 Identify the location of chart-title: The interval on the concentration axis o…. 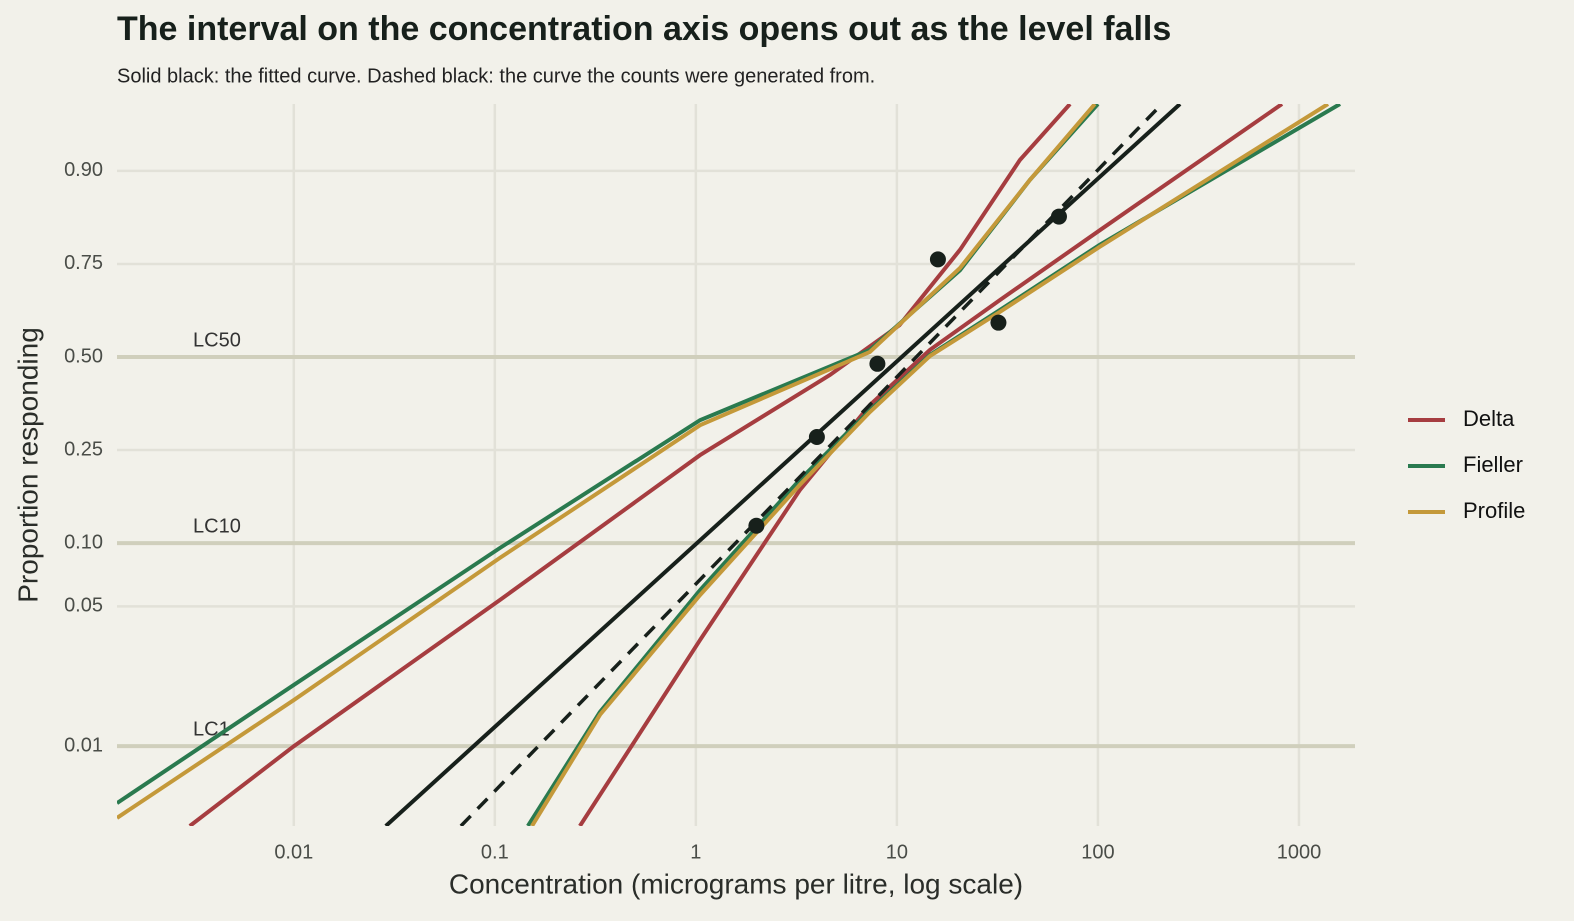
(644, 29).